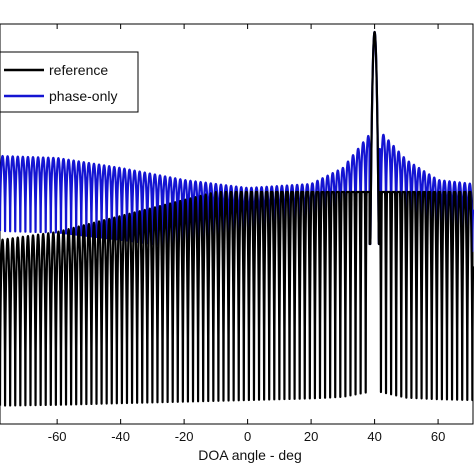 The image size is (474, 474). Describe the element at coordinates (311, 436) in the screenshot. I see `x-tick-label: 20` at that location.